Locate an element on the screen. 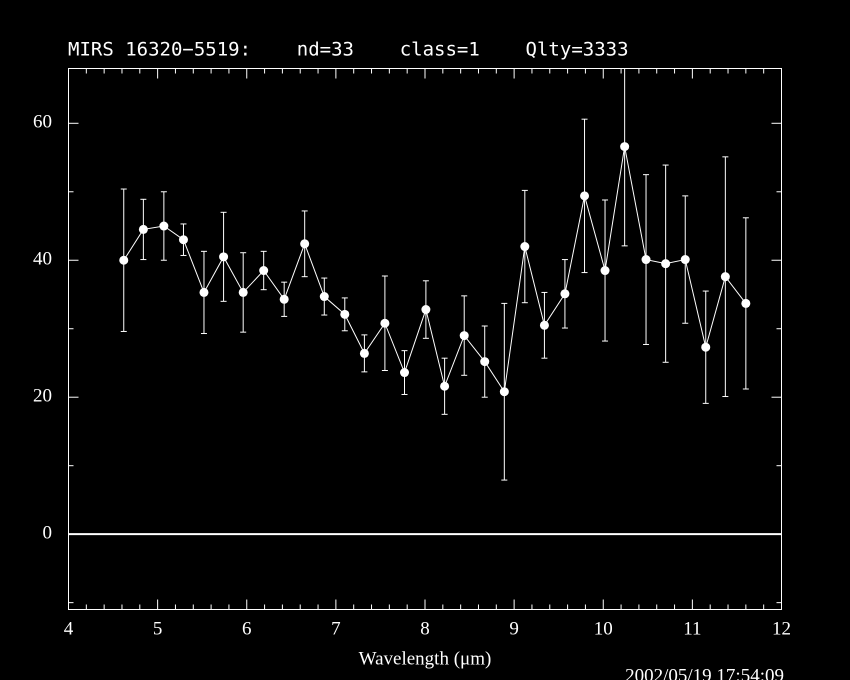  x-tick-label: 11 is located at coordinates (692, 628).